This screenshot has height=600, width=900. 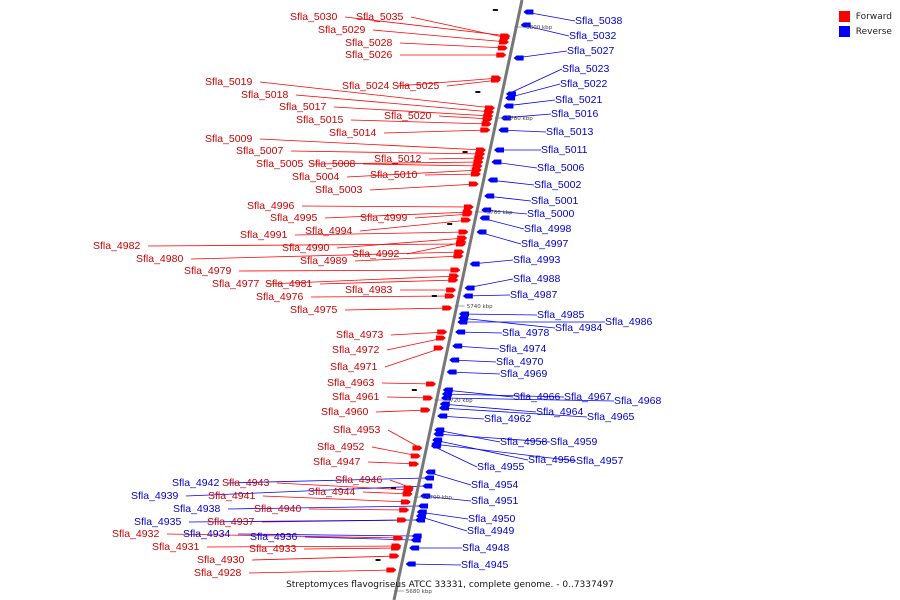 What do you see at coordinates (865, 16) in the screenshot?
I see `legend-forward: Forward` at bounding box center [865, 16].